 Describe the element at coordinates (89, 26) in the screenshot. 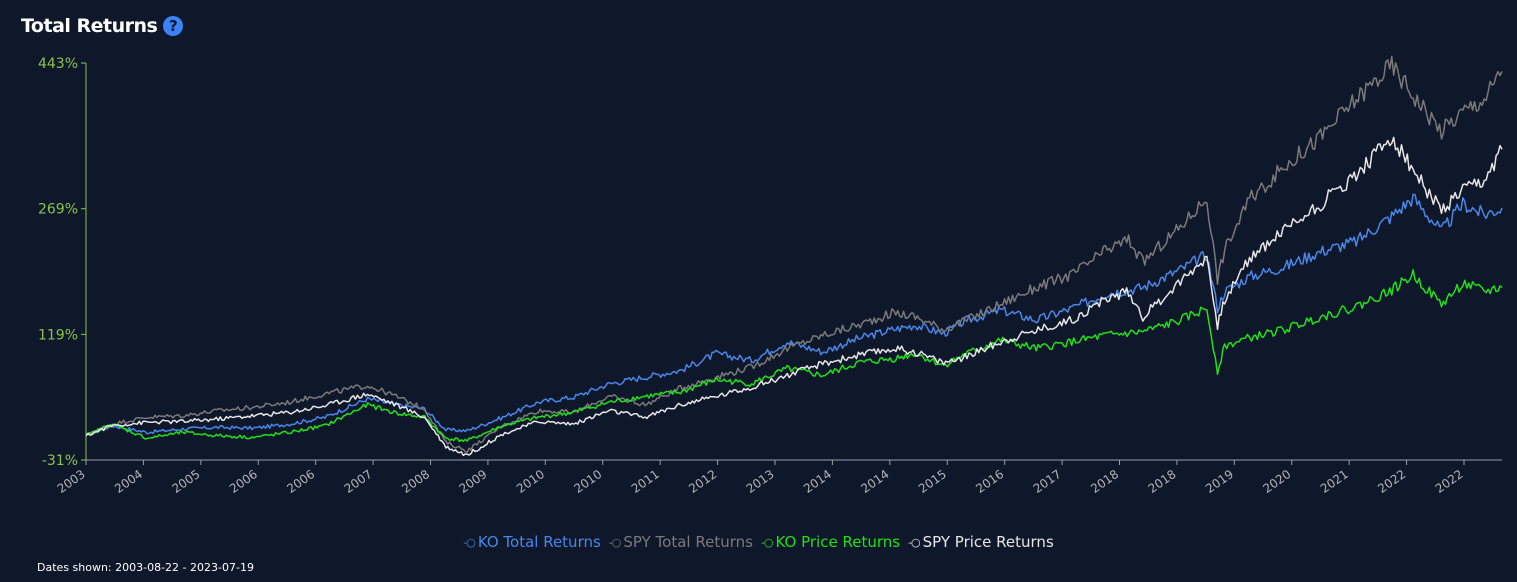

I see `chart-title: Total Returns` at that location.